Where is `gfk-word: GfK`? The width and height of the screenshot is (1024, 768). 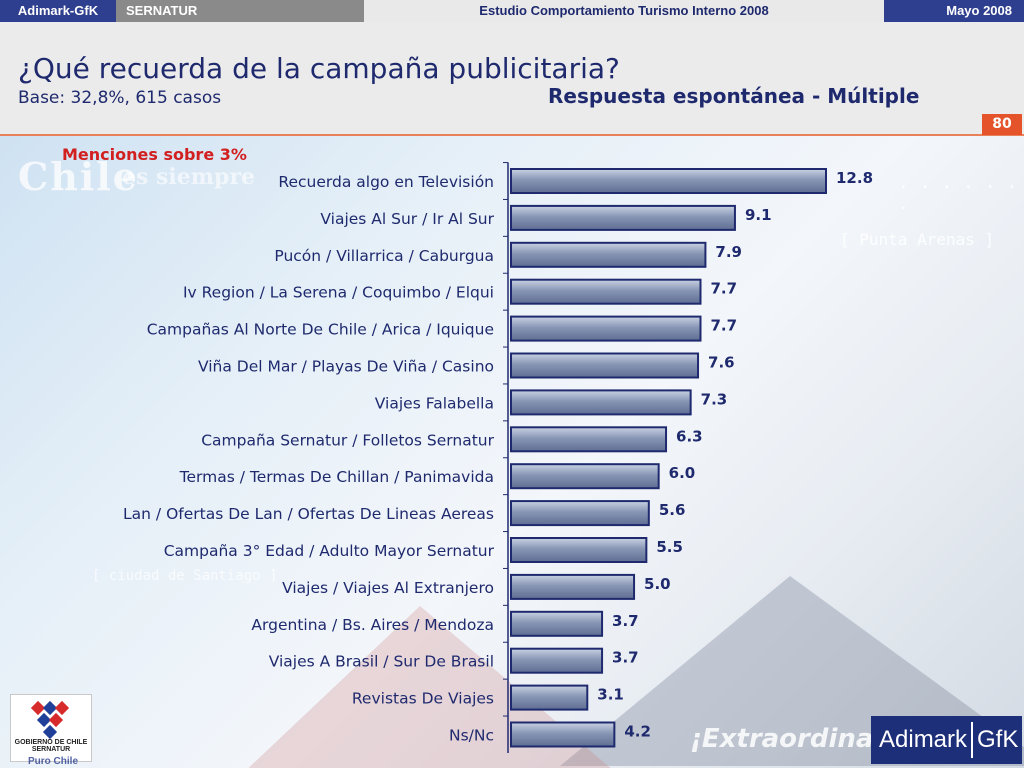
gfk-word: GfK is located at coordinates (998, 739).